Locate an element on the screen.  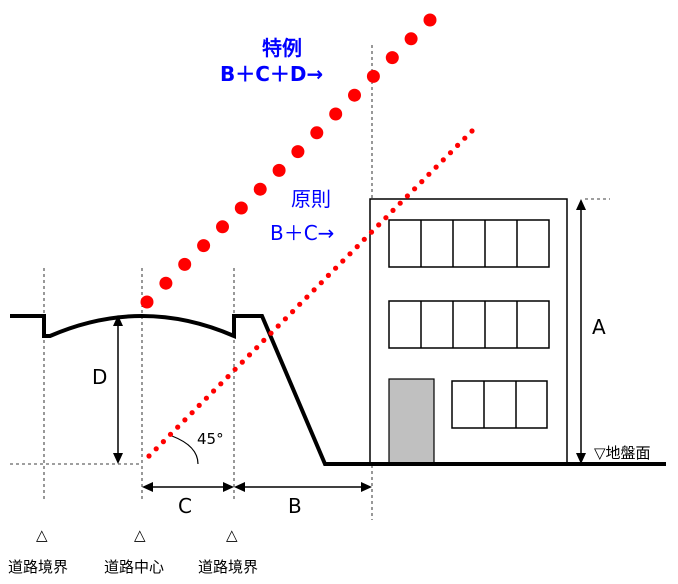
gensoku-formula: B＋C→ is located at coordinates (302, 233).